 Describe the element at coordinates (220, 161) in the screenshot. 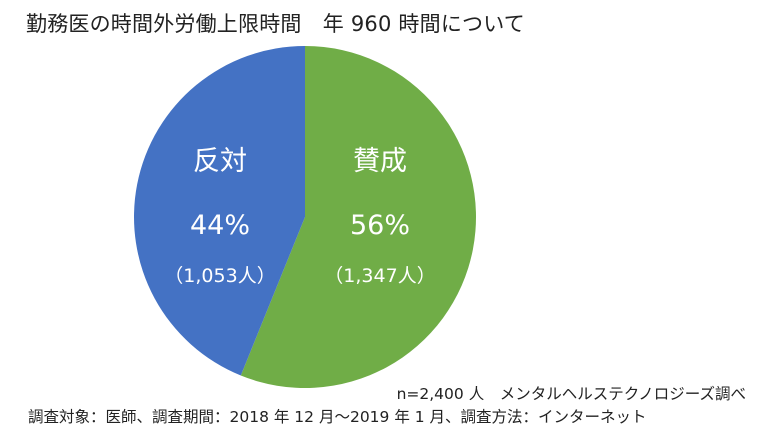

I see `slice-label-disagree: 反対` at that location.